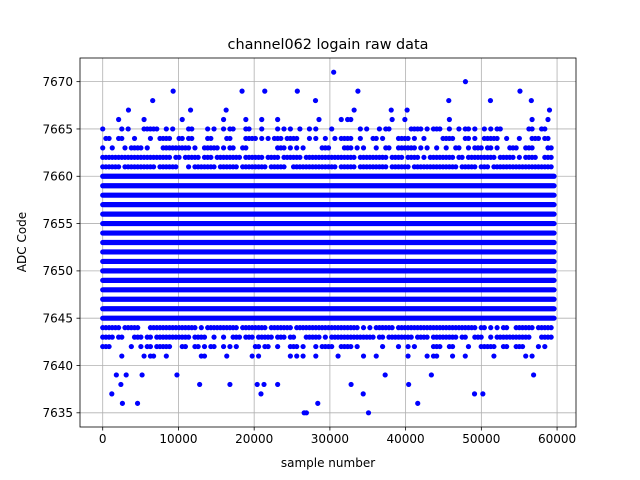  Describe the element at coordinates (57, 129) in the screenshot. I see `y-tick-label: 7665` at that location.